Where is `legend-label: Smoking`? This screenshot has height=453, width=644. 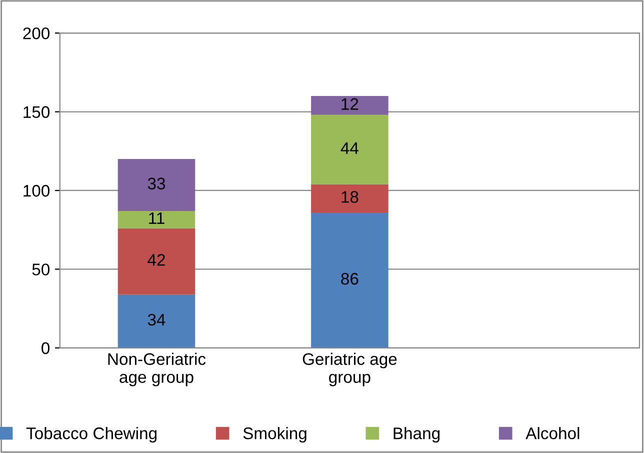 legend-label: Smoking is located at coordinates (274, 434).